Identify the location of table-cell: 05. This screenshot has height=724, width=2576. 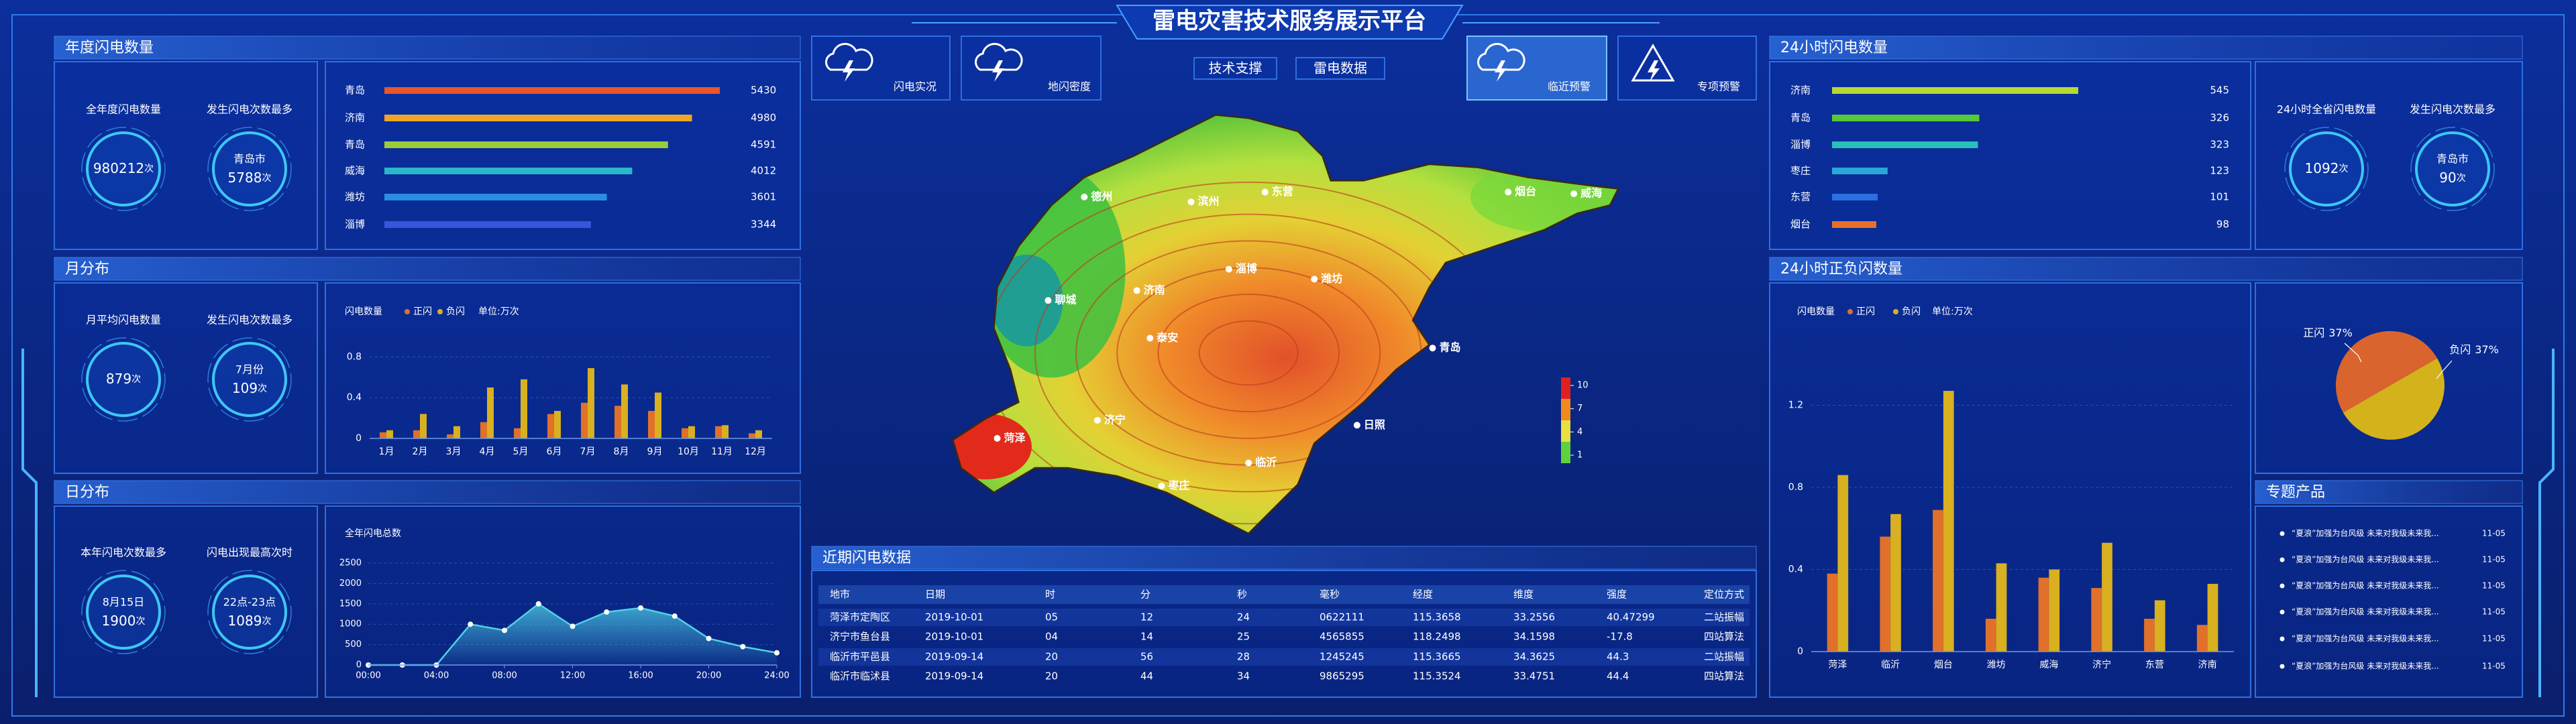
(1051, 617).